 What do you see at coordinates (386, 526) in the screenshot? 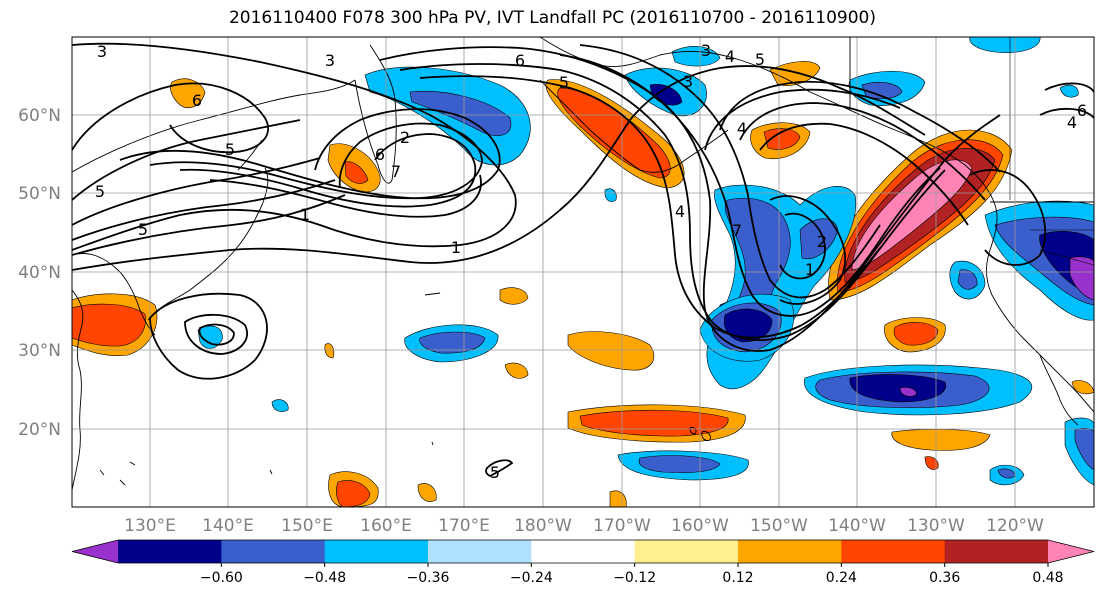
I see `lon-label: 160°E` at bounding box center [386, 526].